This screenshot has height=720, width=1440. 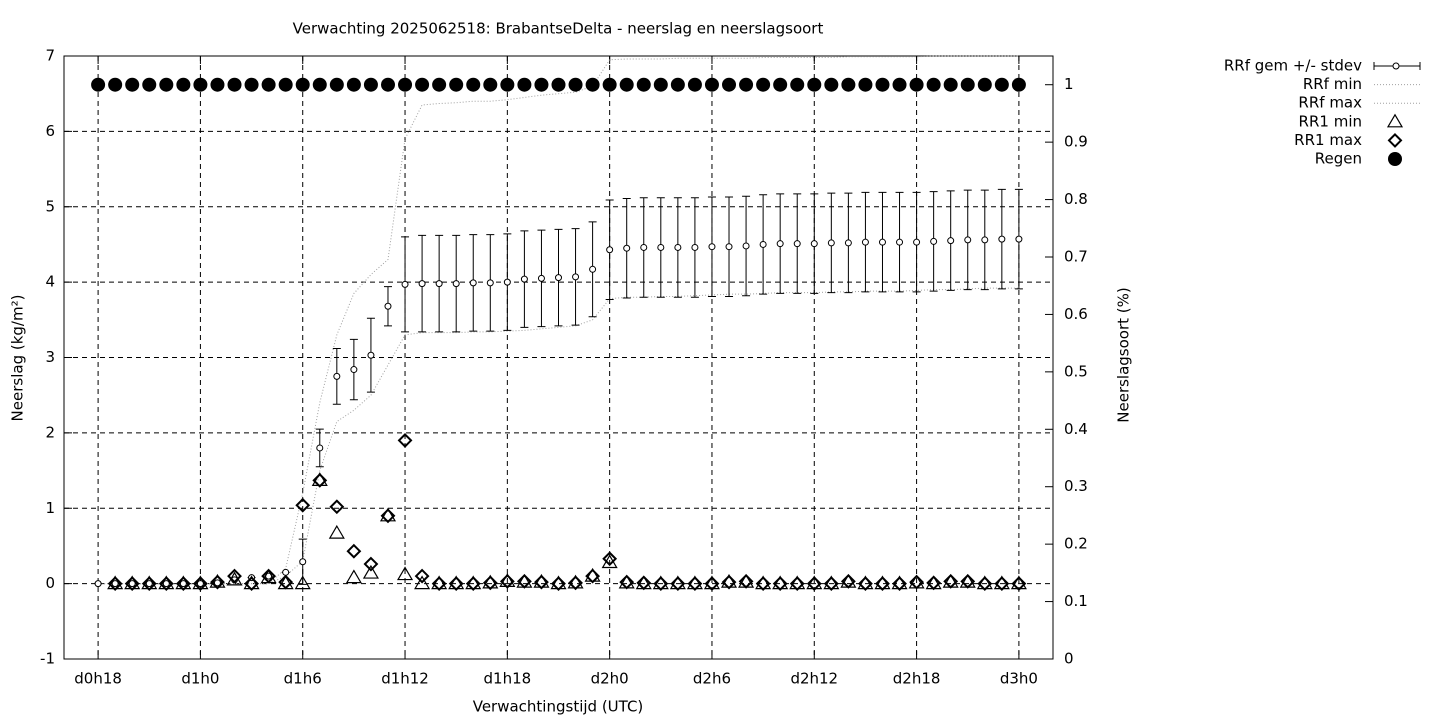 What do you see at coordinates (200, 679) in the screenshot?
I see `x-tick-label: d1h0` at bounding box center [200, 679].